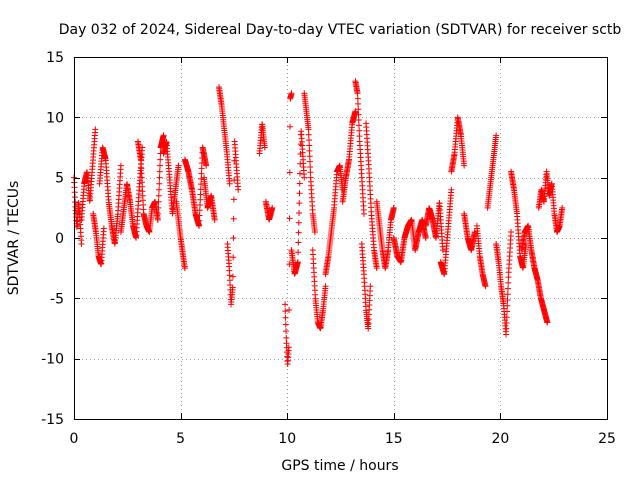 The width and height of the screenshot is (640, 480). Describe the element at coordinates (52, 420) in the screenshot. I see `y-tick-label: -15` at that location.